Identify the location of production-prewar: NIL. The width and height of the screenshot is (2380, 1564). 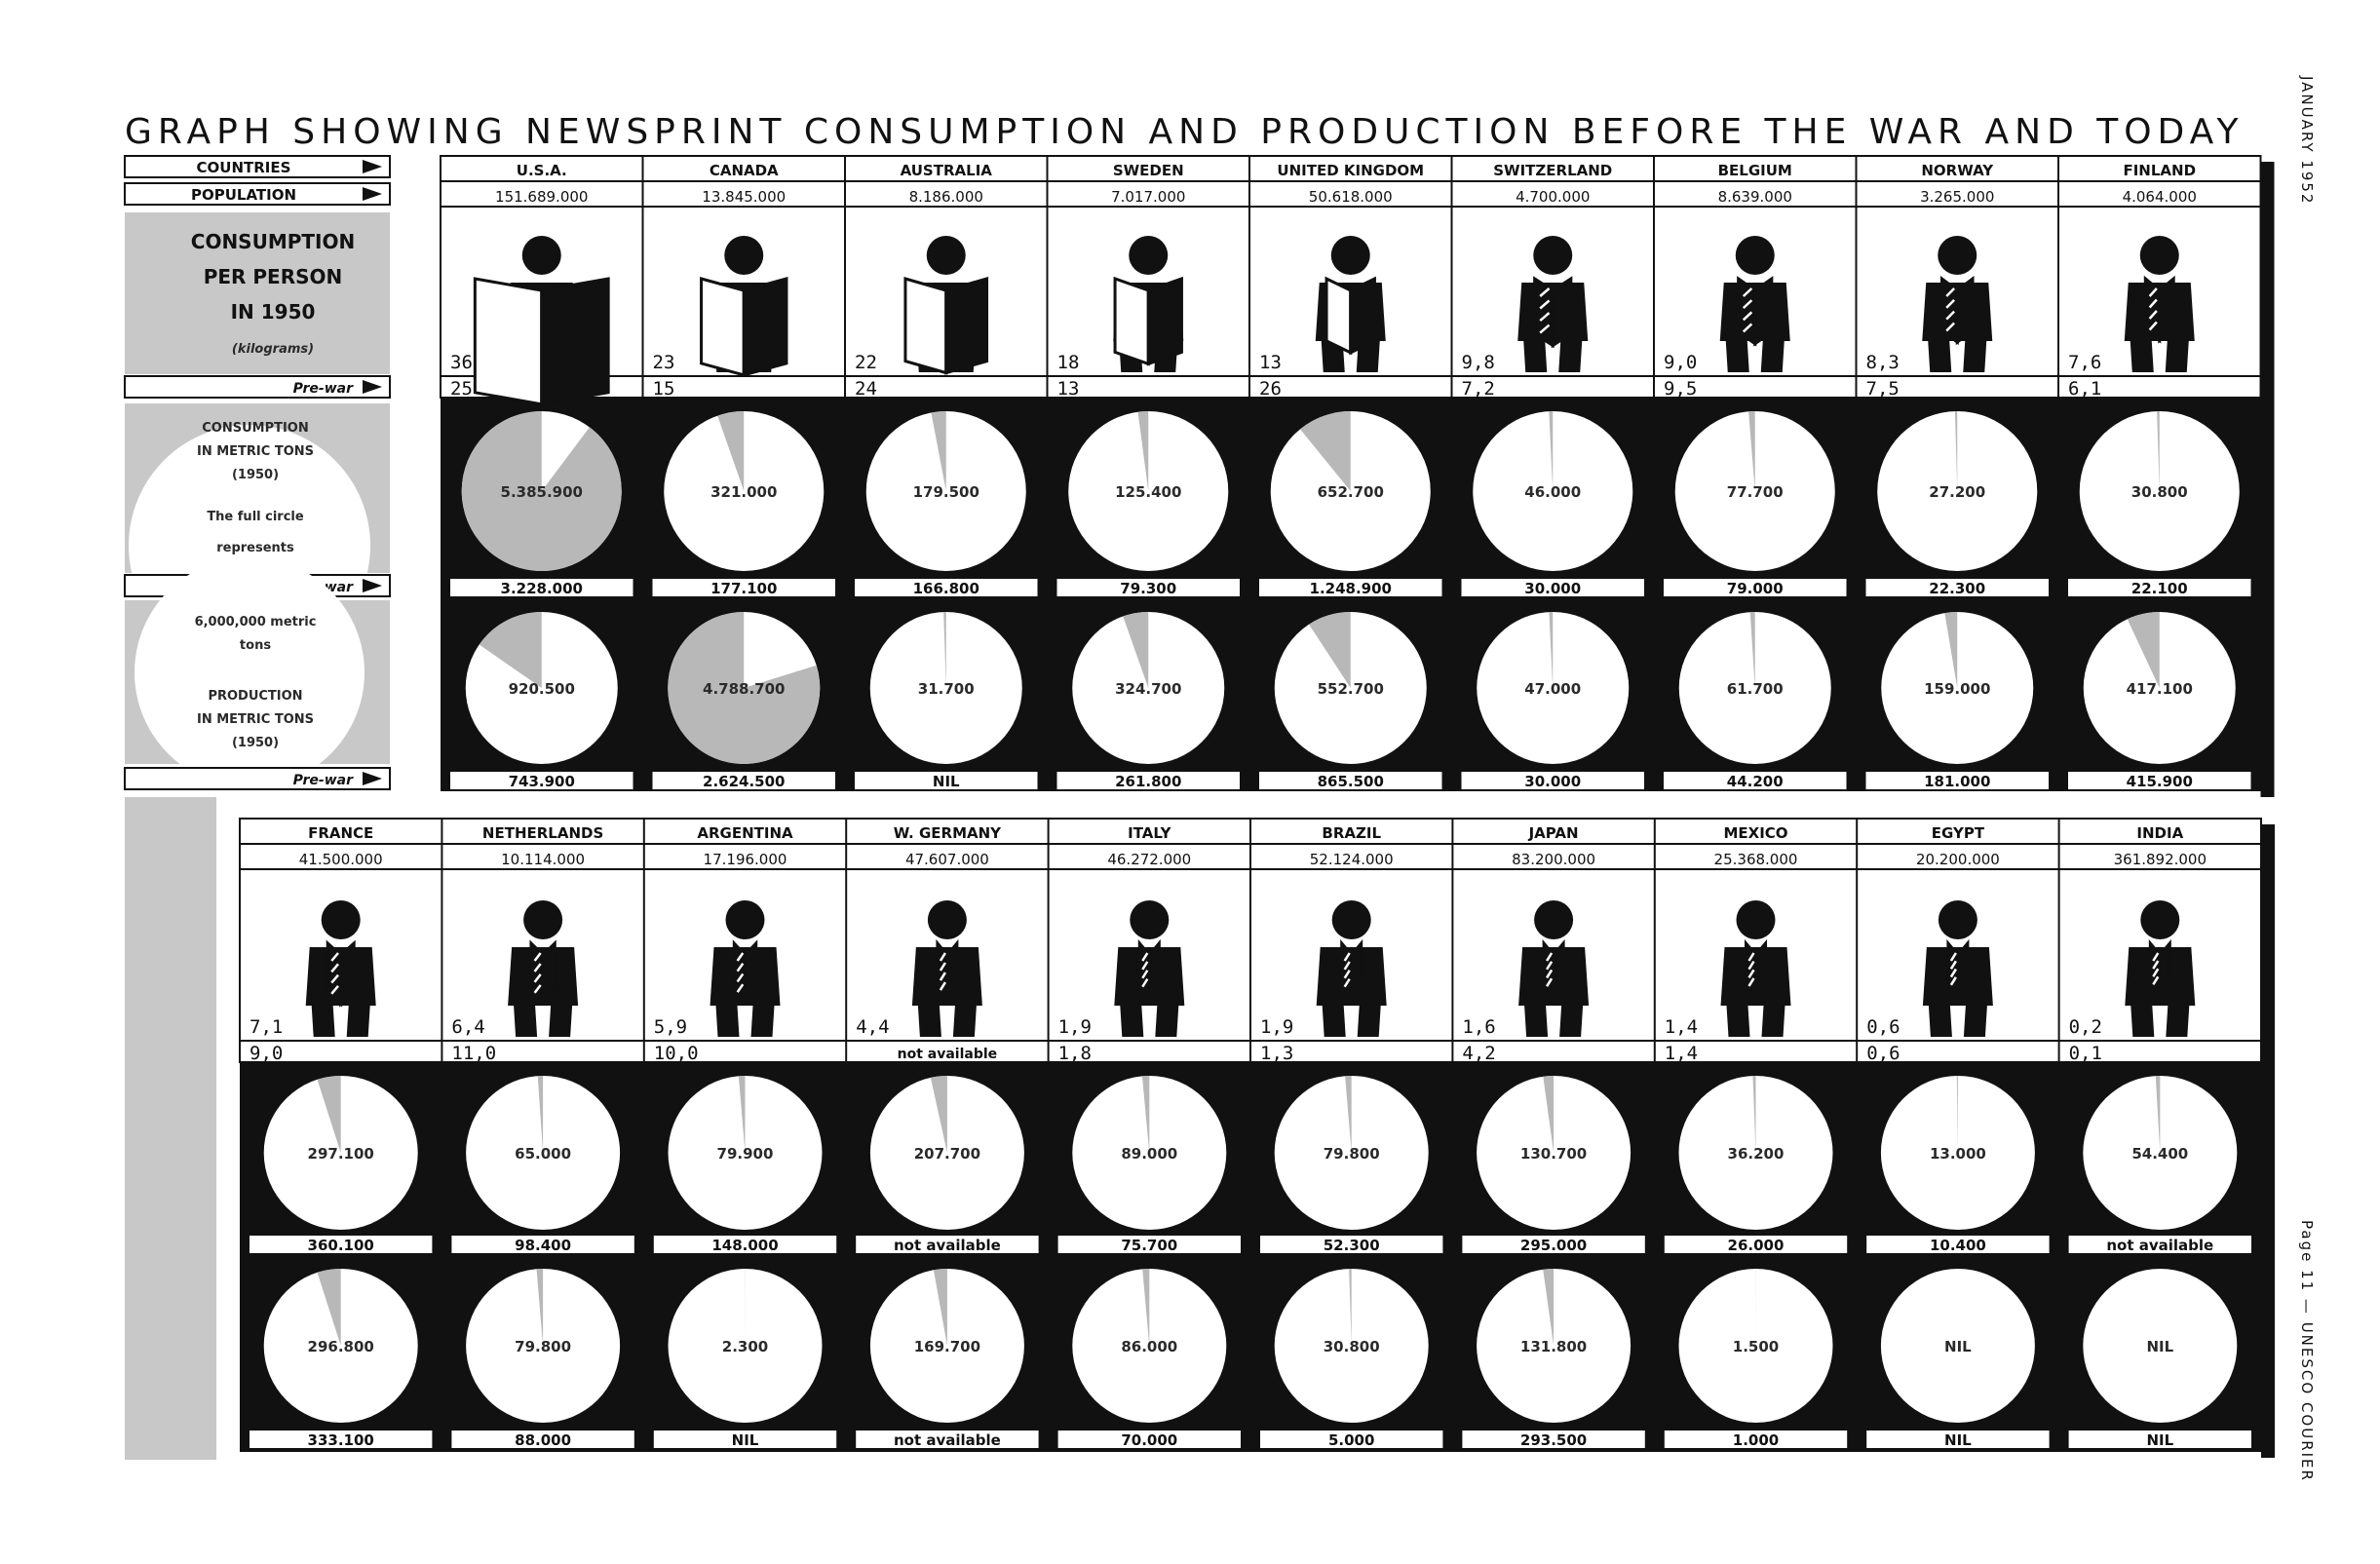
(2159, 1440).